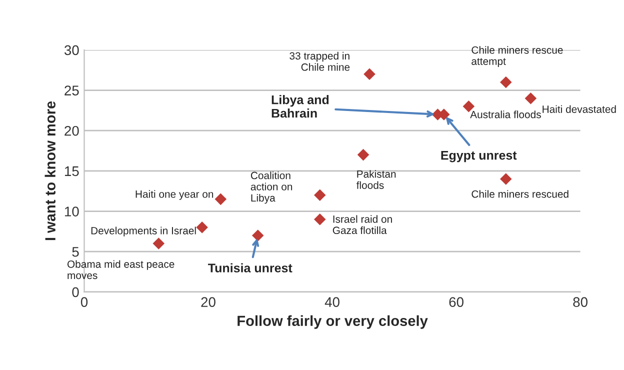  I want to click on x-tick-label: 40, so click(332, 302).